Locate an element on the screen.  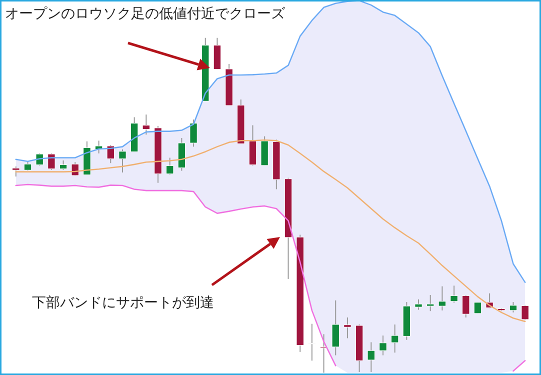
text: オープンのロウソク足の低値付近でクローズ is located at coordinates (145, 14).